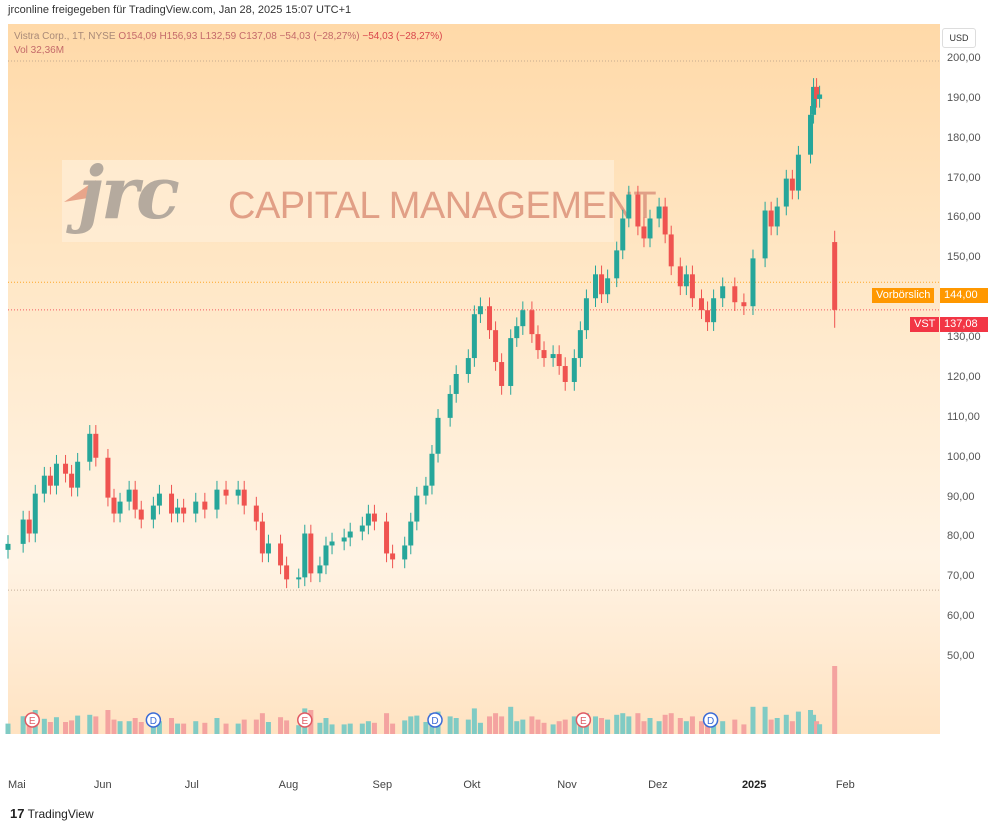 The image size is (1000, 828). What do you see at coordinates (153, 720) in the screenshot?
I see `dividend-marker` at bounding box center [153, 720].